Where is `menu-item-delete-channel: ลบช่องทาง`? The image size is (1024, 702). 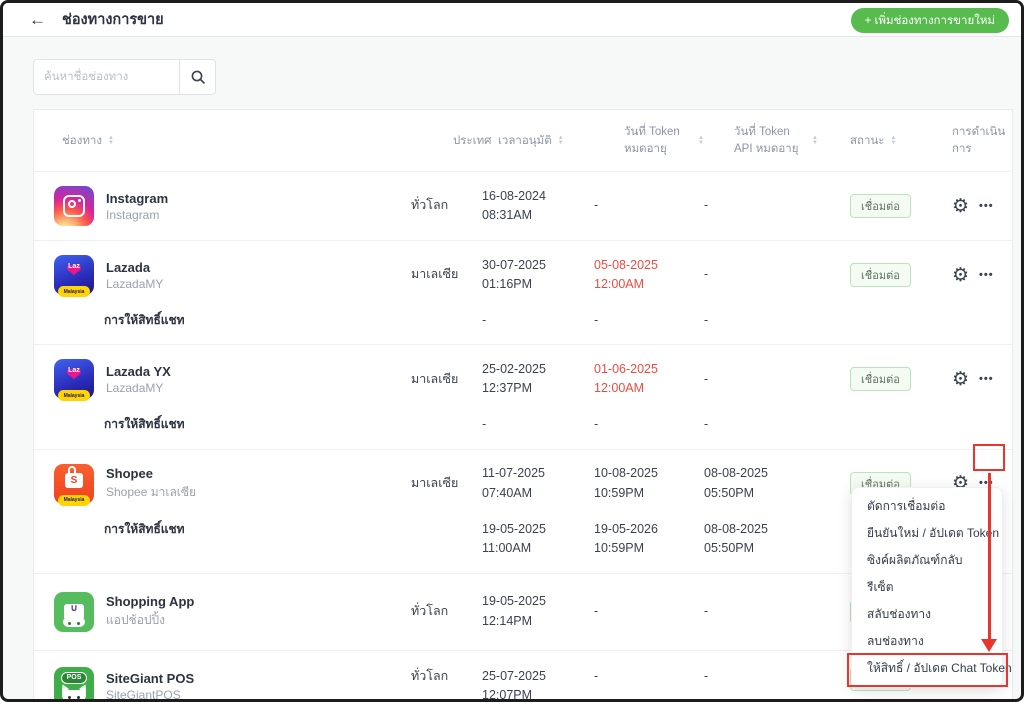
menu-item-delete-channel: ลบช่องทาง is located at coordinates (895, 641).